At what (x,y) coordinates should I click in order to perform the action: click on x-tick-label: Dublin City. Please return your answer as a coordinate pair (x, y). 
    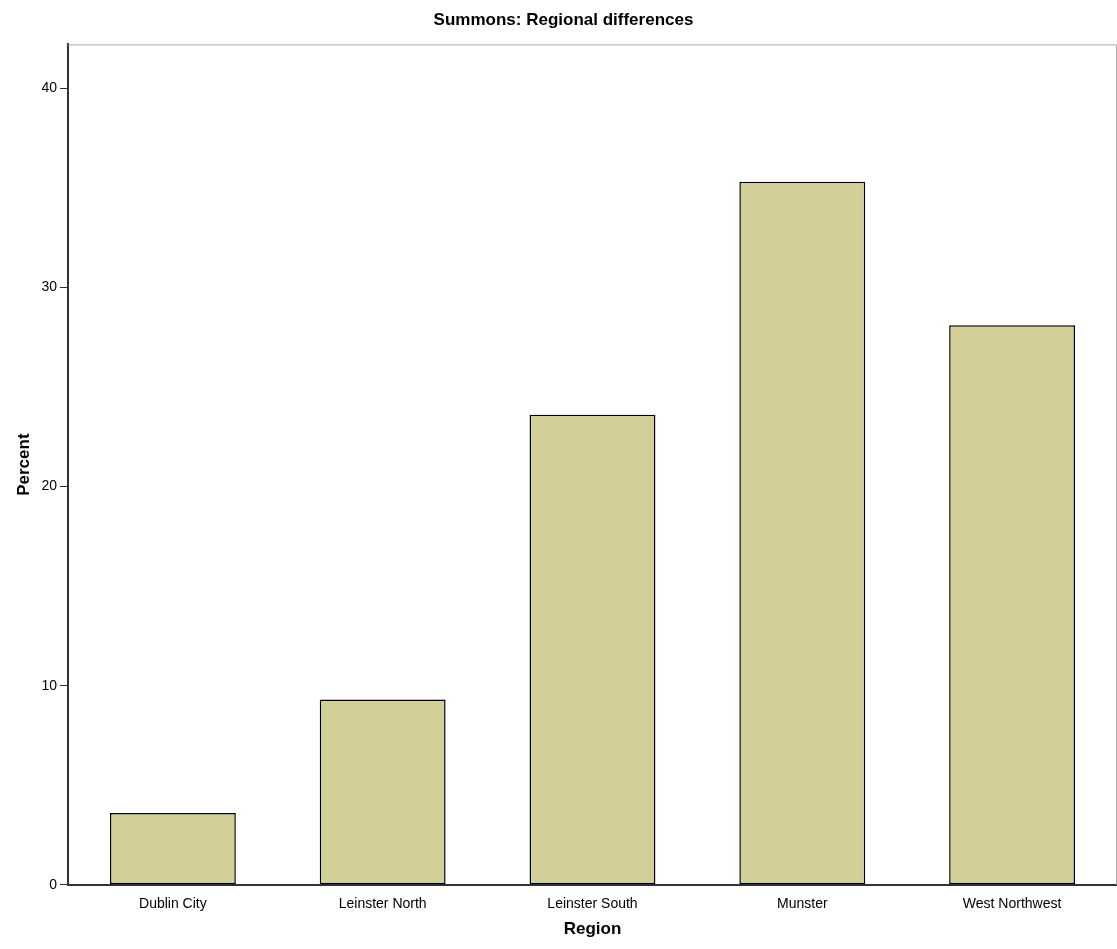
    Looking at the image, I should click on (173, 903).